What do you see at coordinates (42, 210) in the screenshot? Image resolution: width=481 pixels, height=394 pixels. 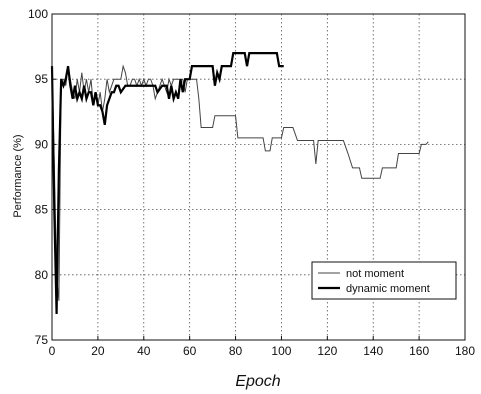 I see `y-tick-label: 85` at bounding box center [42, 210].